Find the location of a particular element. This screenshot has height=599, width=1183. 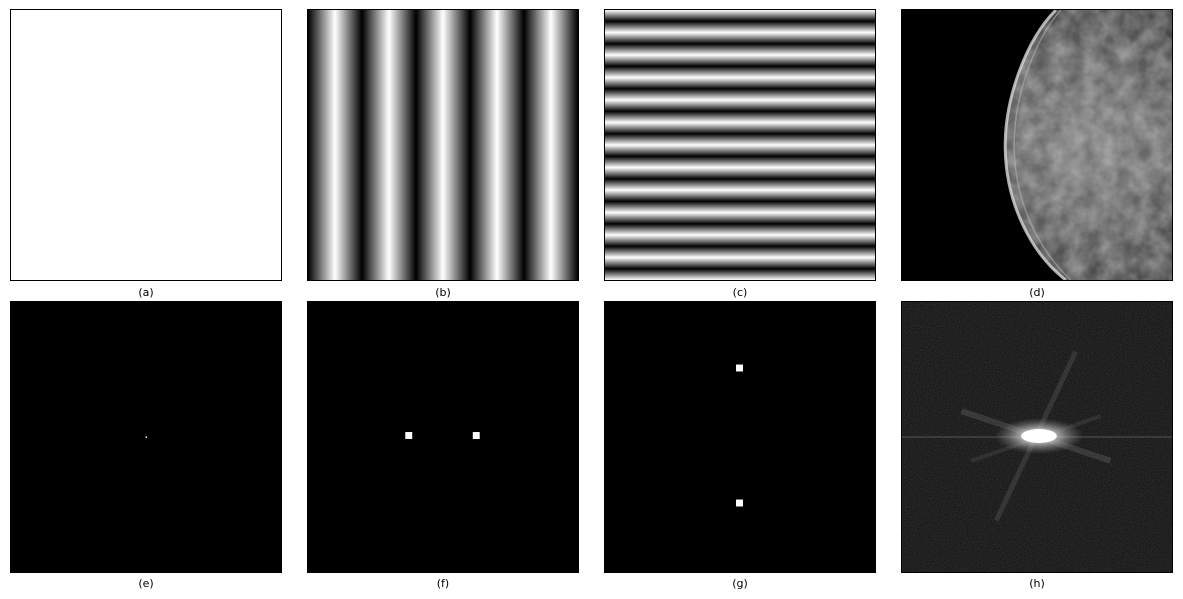

panel-g-fft-vertical-points is located at coordinates (740, 437).